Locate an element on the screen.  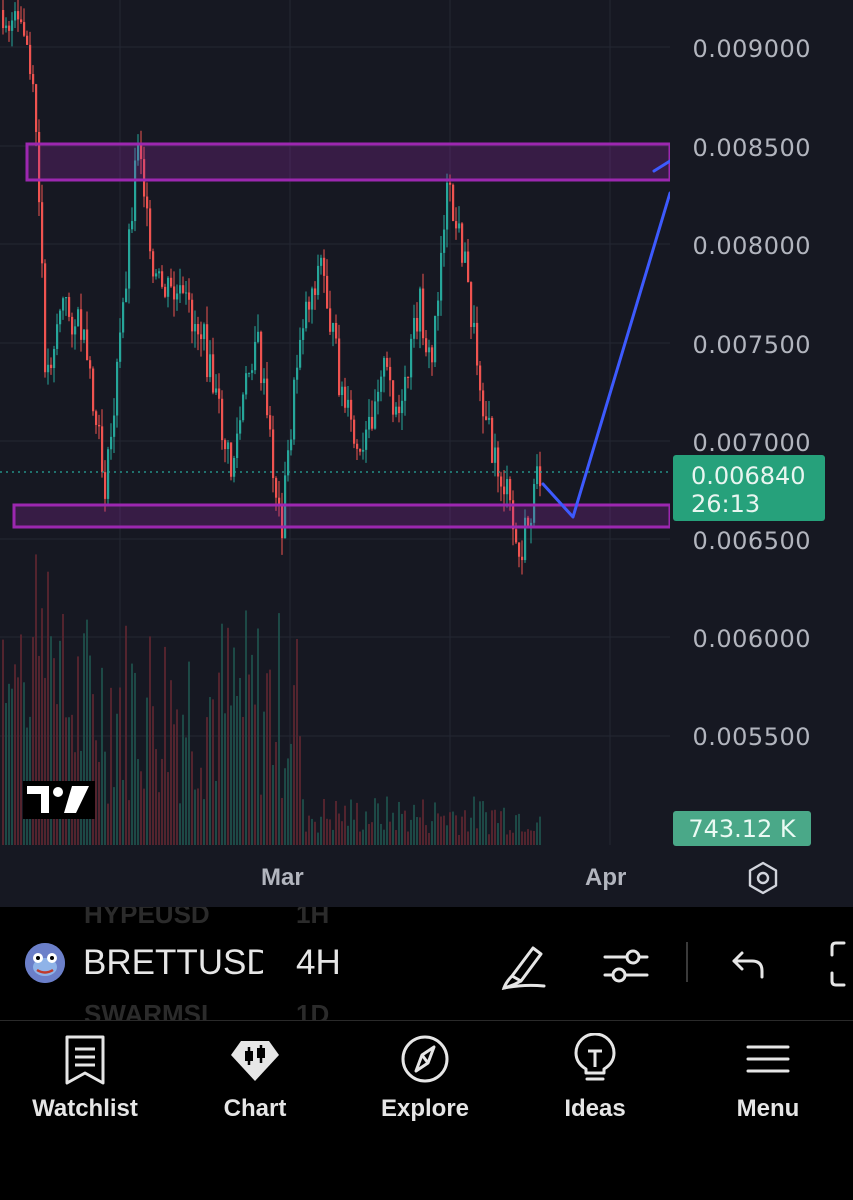
sliders-icon is located at coordinates (626, 966).